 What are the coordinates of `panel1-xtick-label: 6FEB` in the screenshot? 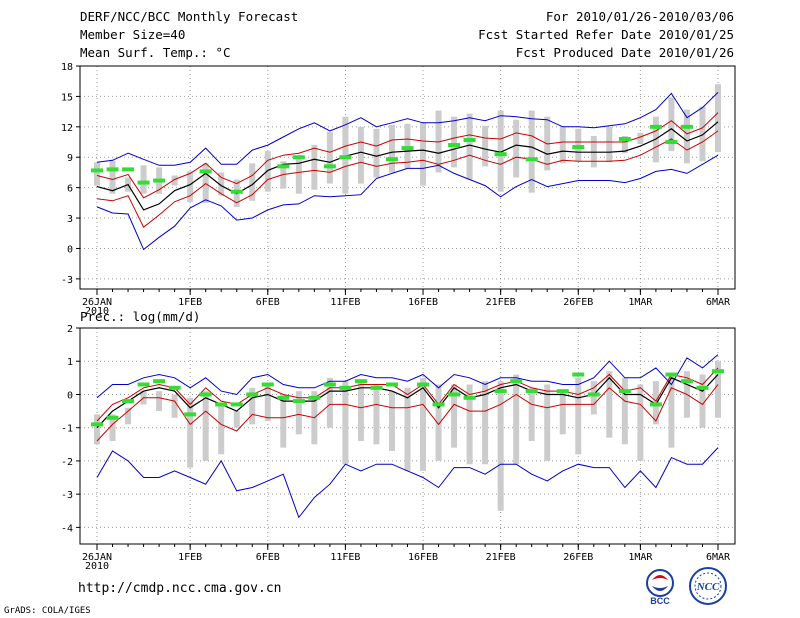 It's located at (268, 302).